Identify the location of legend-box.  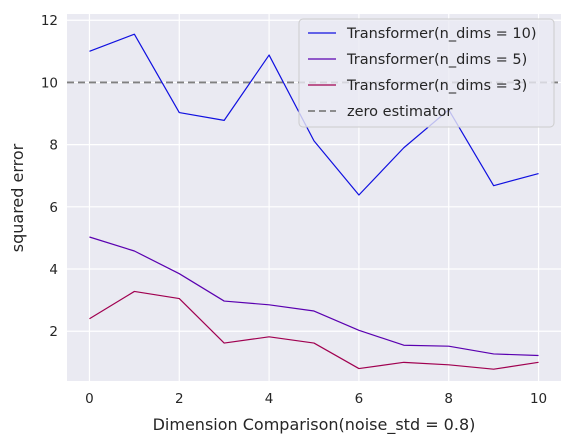
(426, 73).